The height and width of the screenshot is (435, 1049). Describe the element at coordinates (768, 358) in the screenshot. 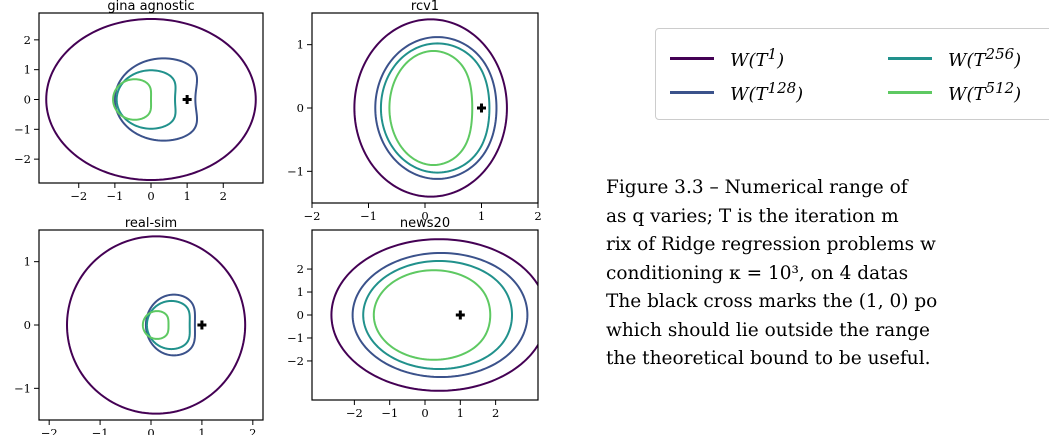

I see `caption-line: the theoretical bound to be useful.` at that location.